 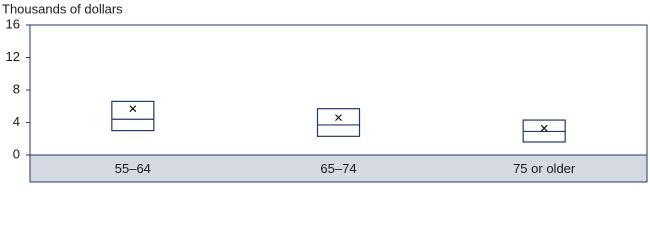 What do you see at coordinates (16, 153) in the screenshot?
I see `y-tick-label: 0` at bounding box center [16, 153].